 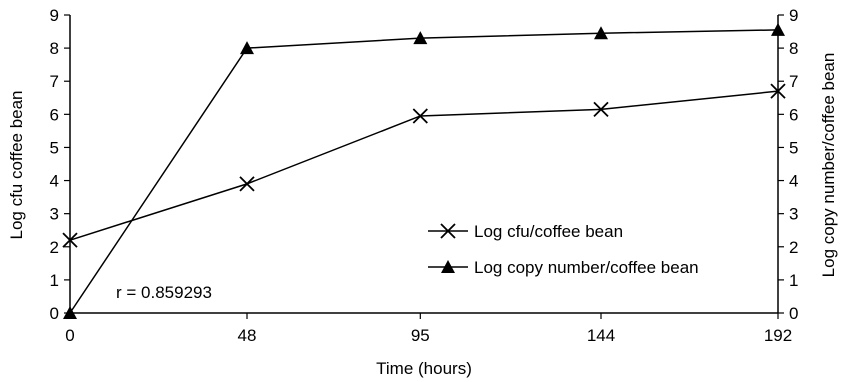 I want to click on right-y-tick-label: 3, so click(x=793, y=214).